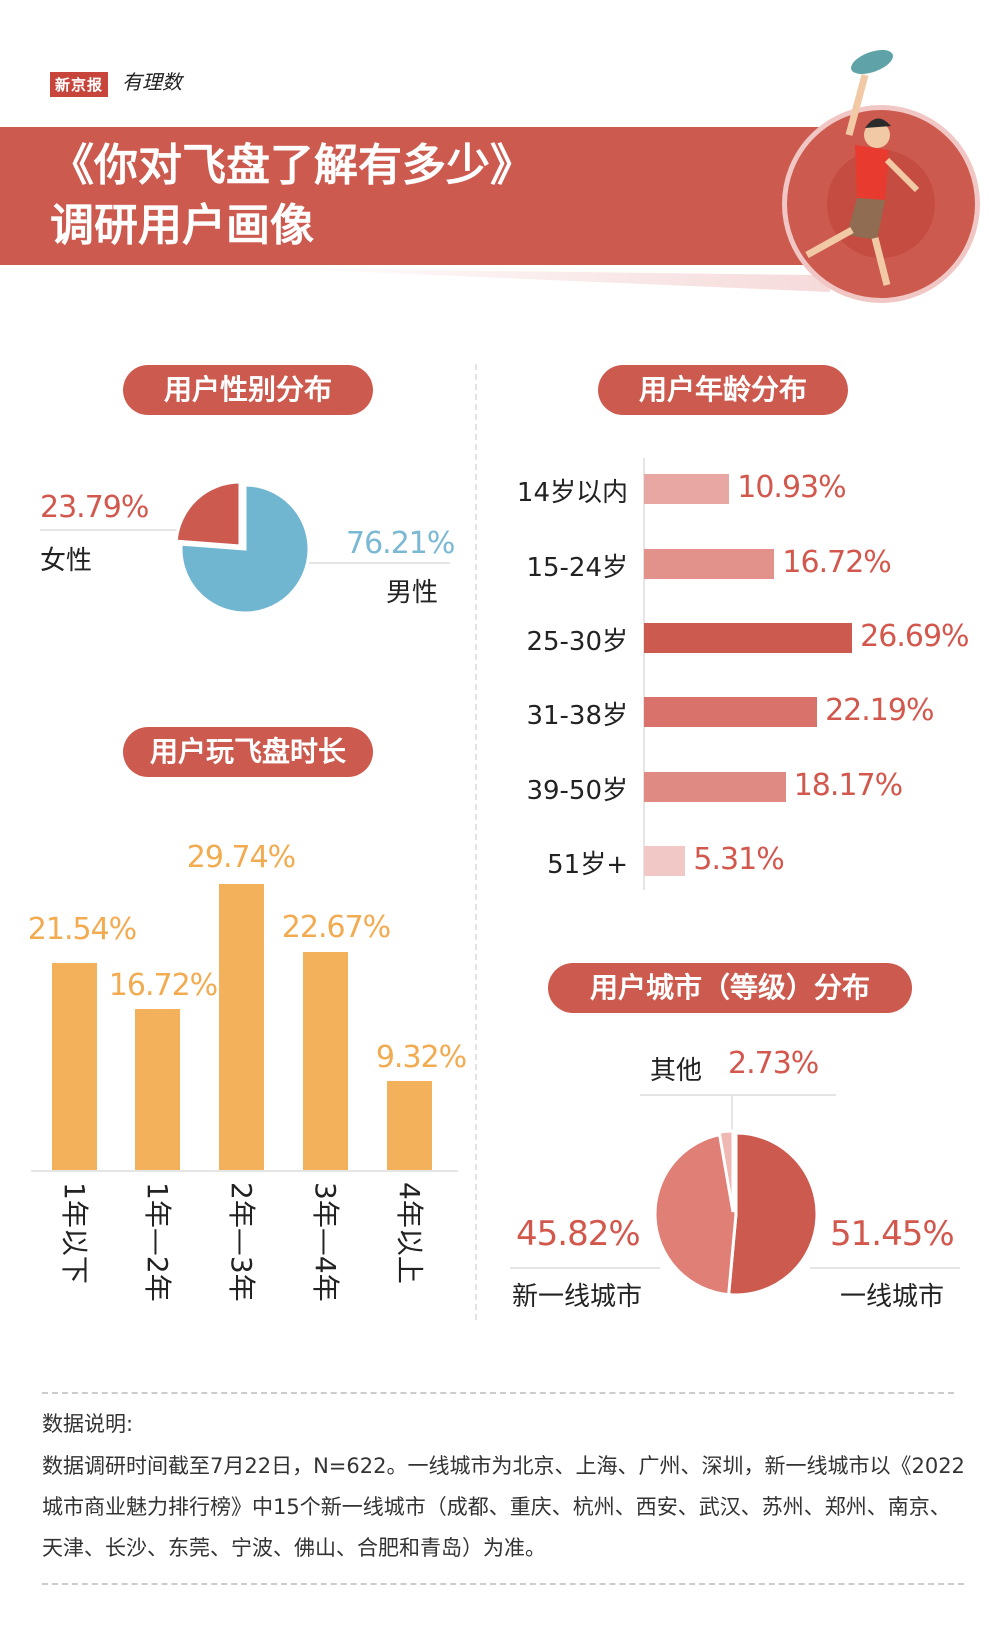 This screenshot has height=1635, width=1000. Describe the element at coordinates (879, 710) in the screenshot. I see `age-pct-label: 22.19%` at that location.